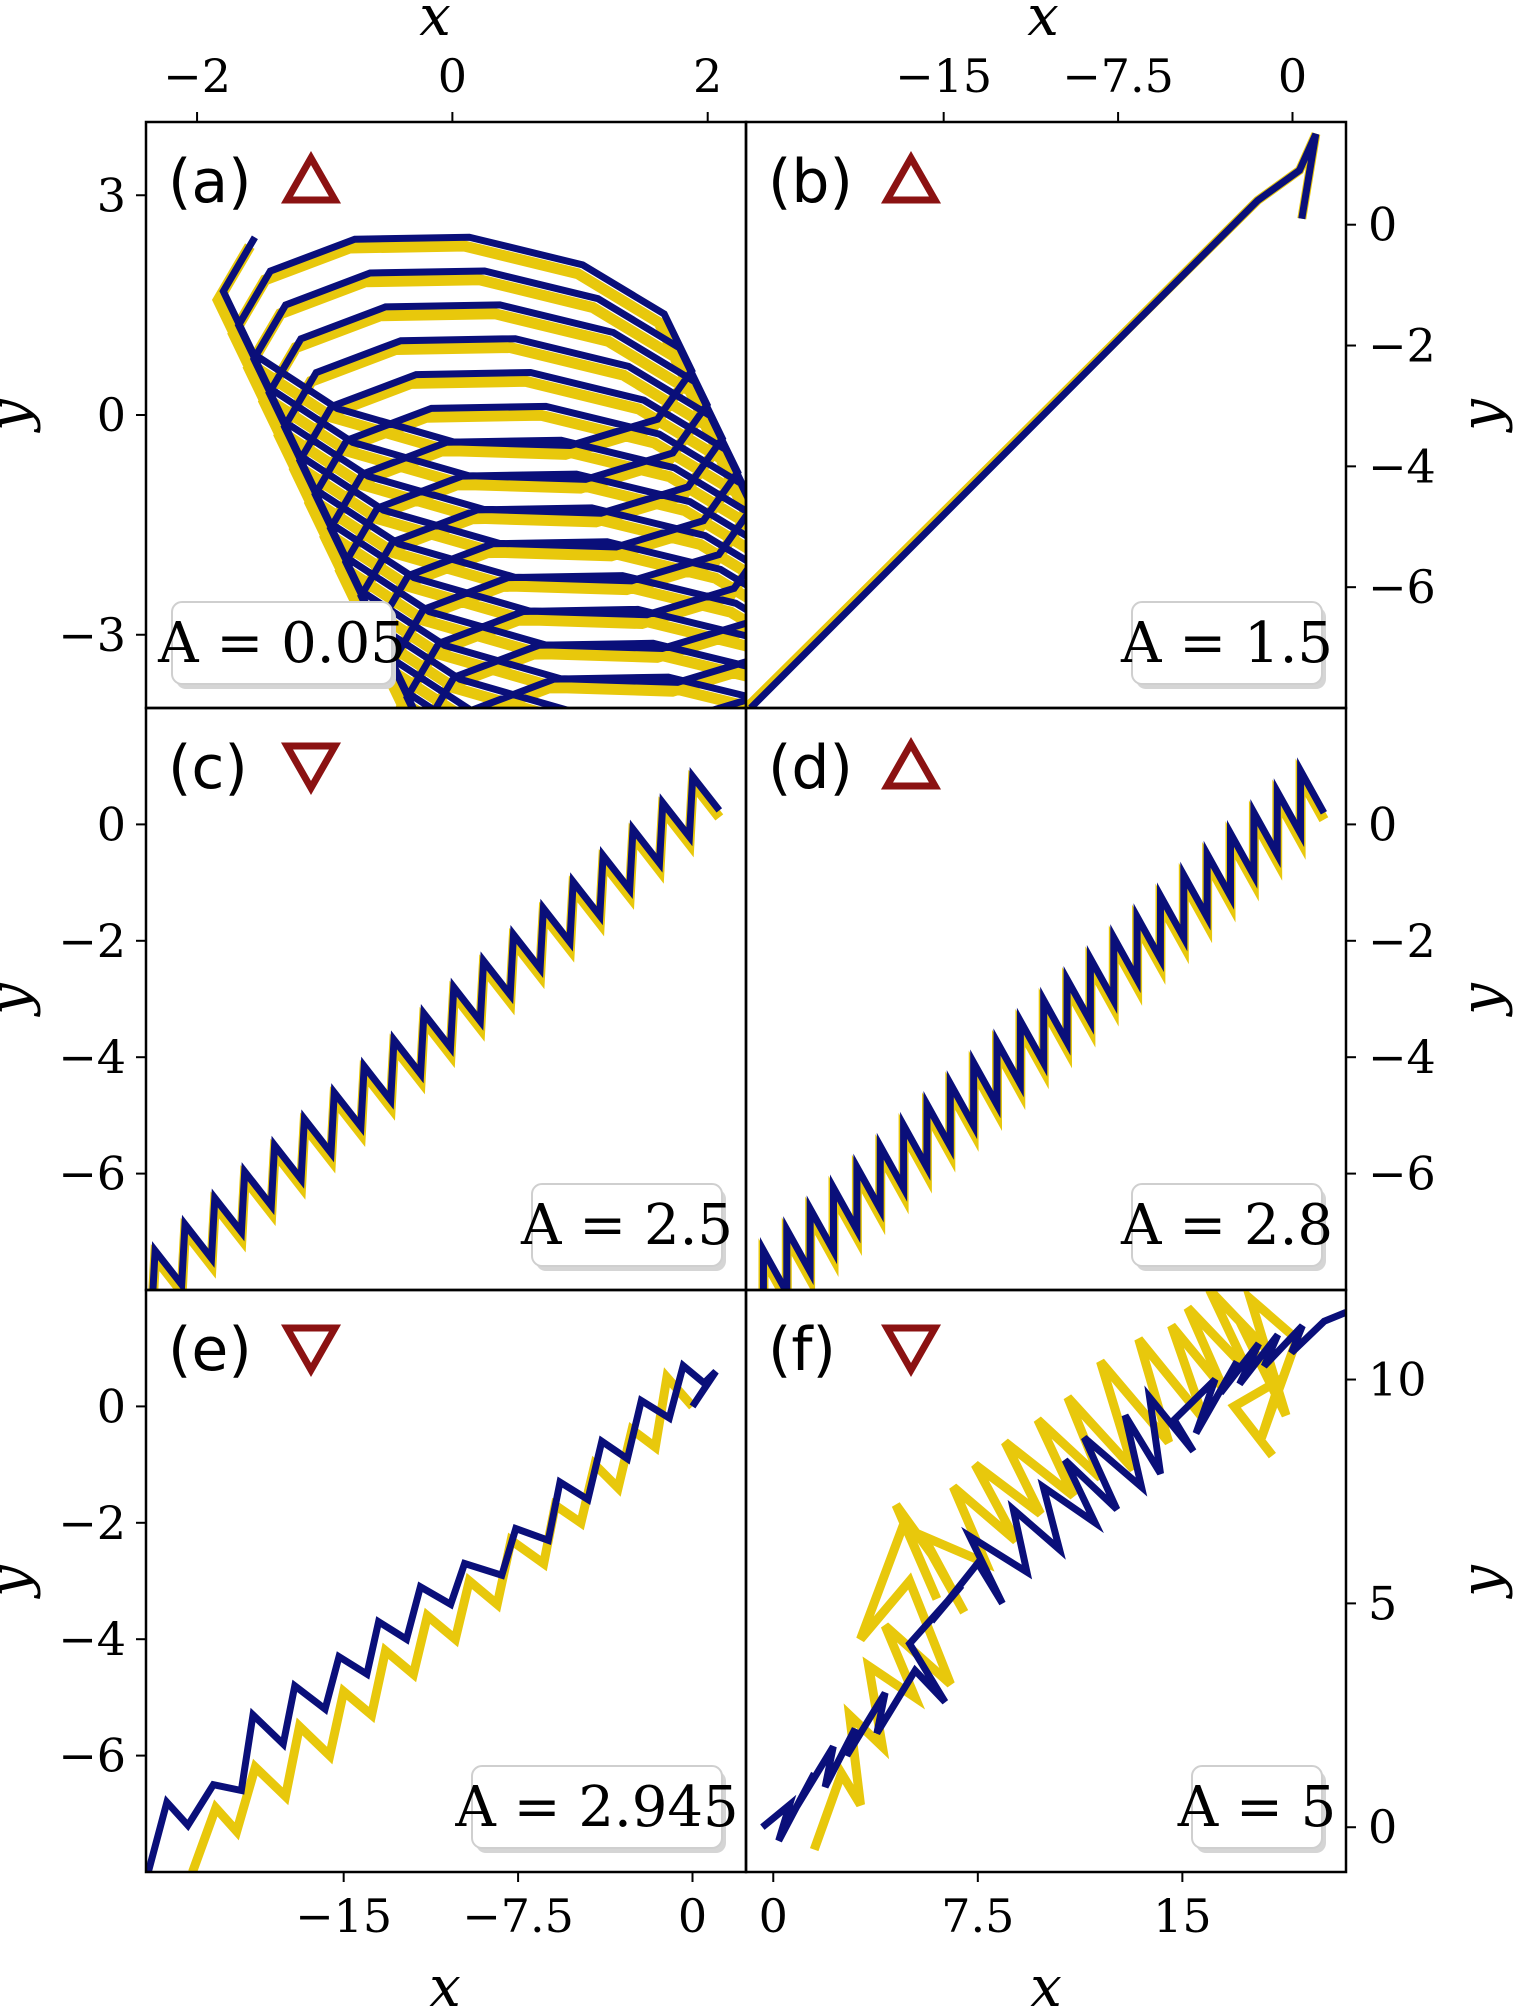  I want to click on annotation-text: A = 2.8, so click(1226, 1225).